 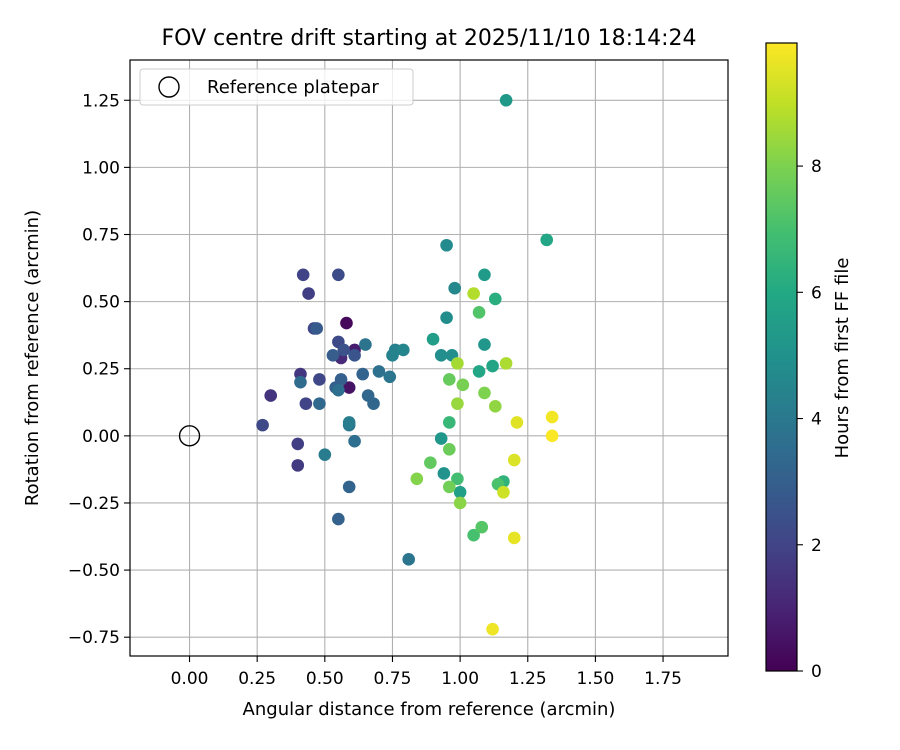 What do you see at coordinates (169, 87) in the screenshot?
I see `legend-reference-marker` at bounding box center [169, 87].